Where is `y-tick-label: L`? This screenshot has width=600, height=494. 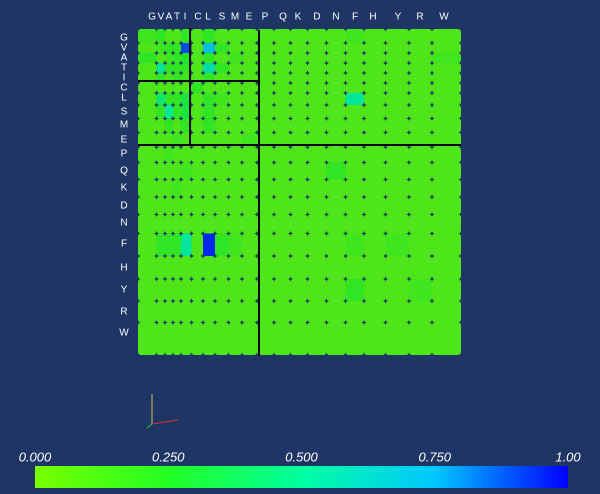 y-tick-label: L is located at coordinates (124, 98).